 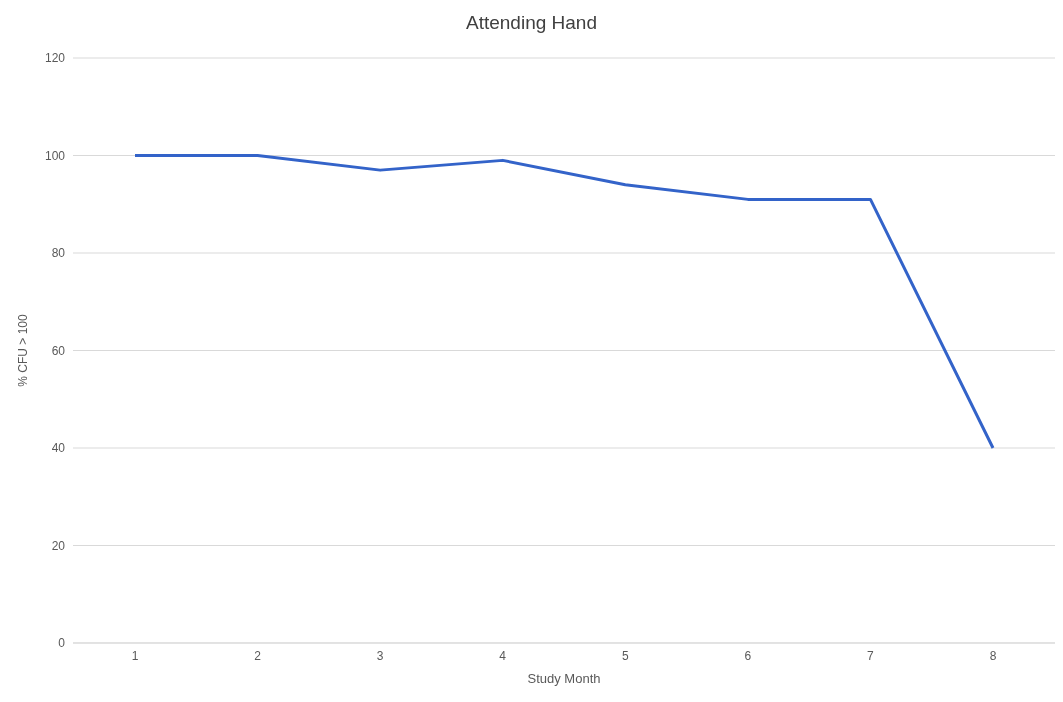 I want to click on x-tick-label: 1, so click(x=135, y=655).